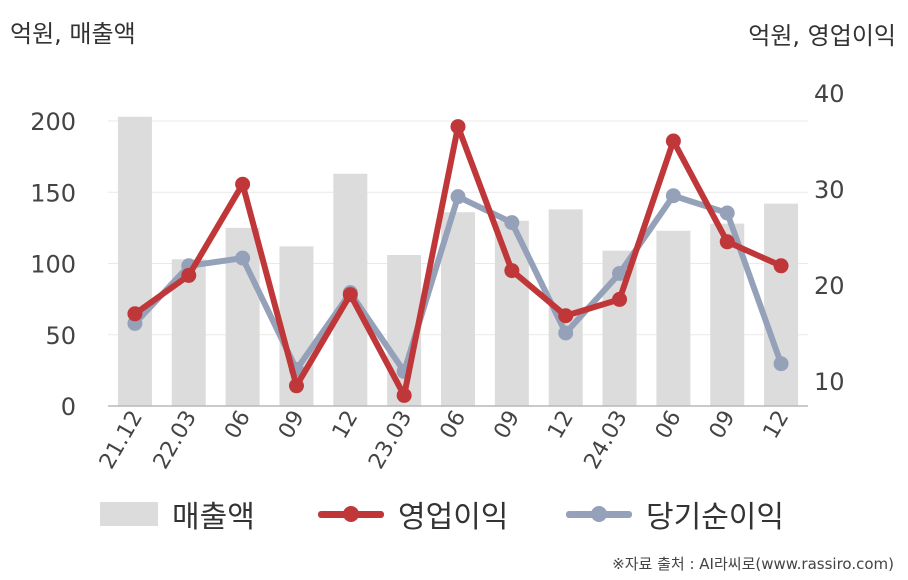  I want to click on left-tick-label: 0, so click(68, 407).